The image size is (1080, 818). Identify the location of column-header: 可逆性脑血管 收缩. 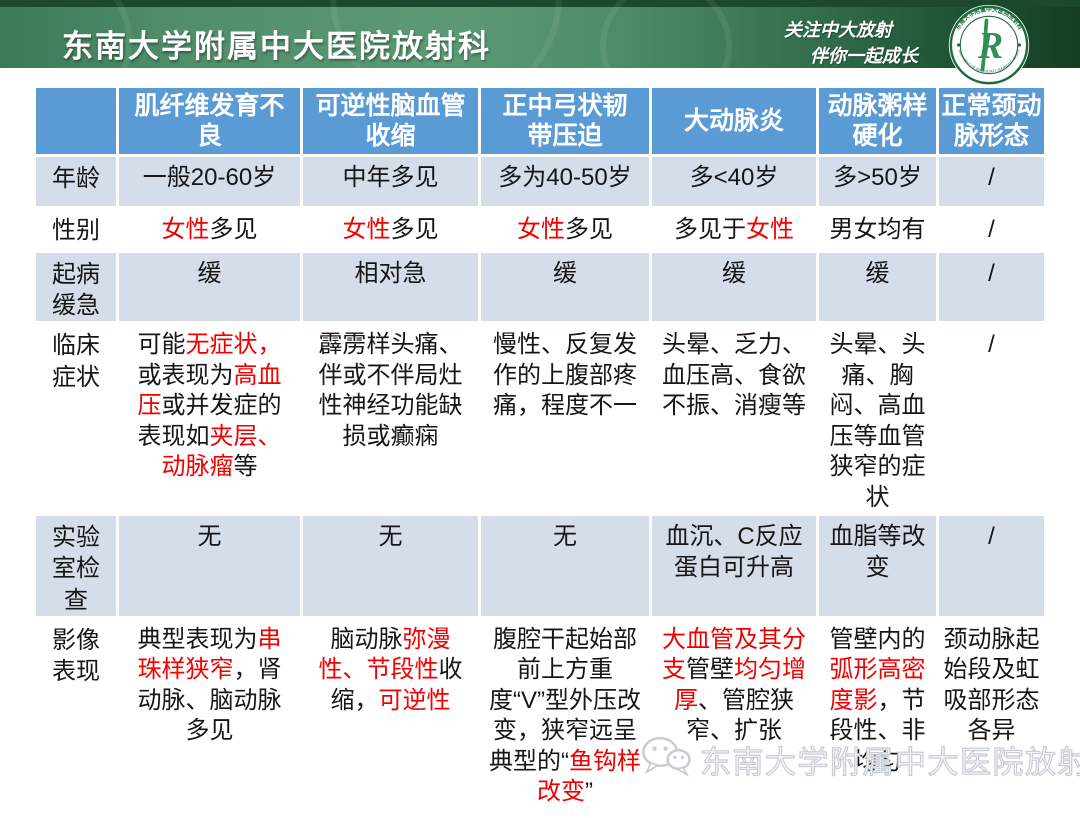
(390, 121).